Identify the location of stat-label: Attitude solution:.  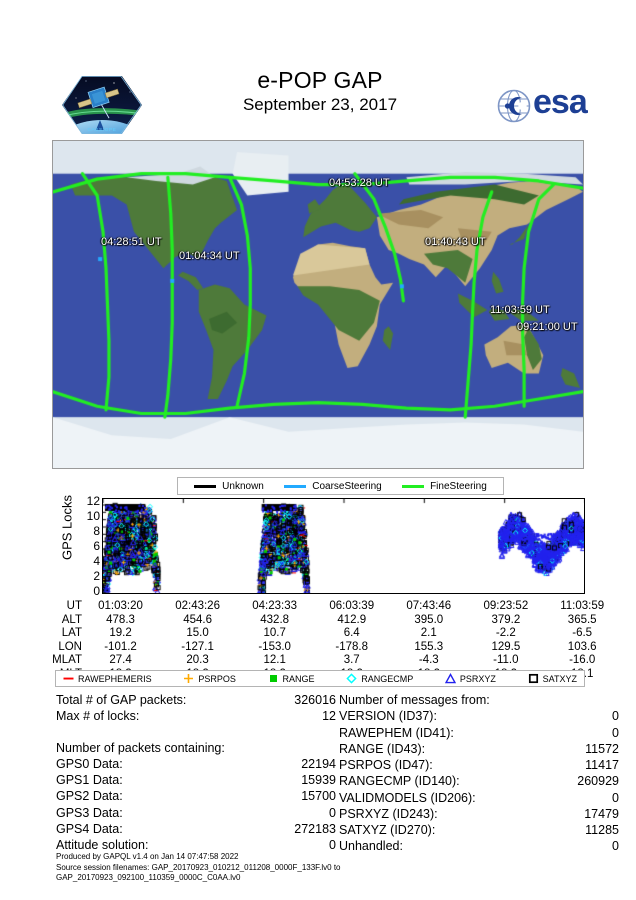
(102, 845).